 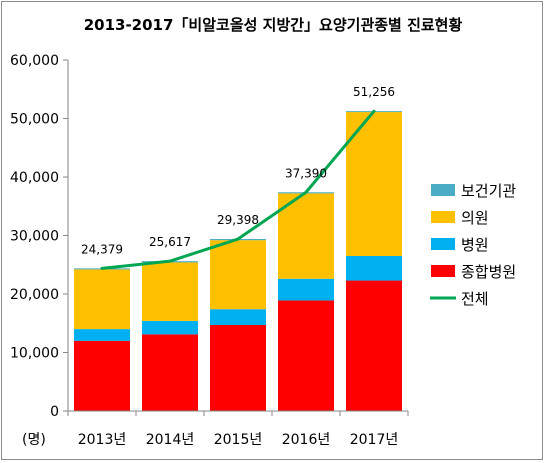 What do you see at coordinates (374, 440) in the screenshot?
I see `x-tick-label: 2017년` at bounding box center [374, 440].